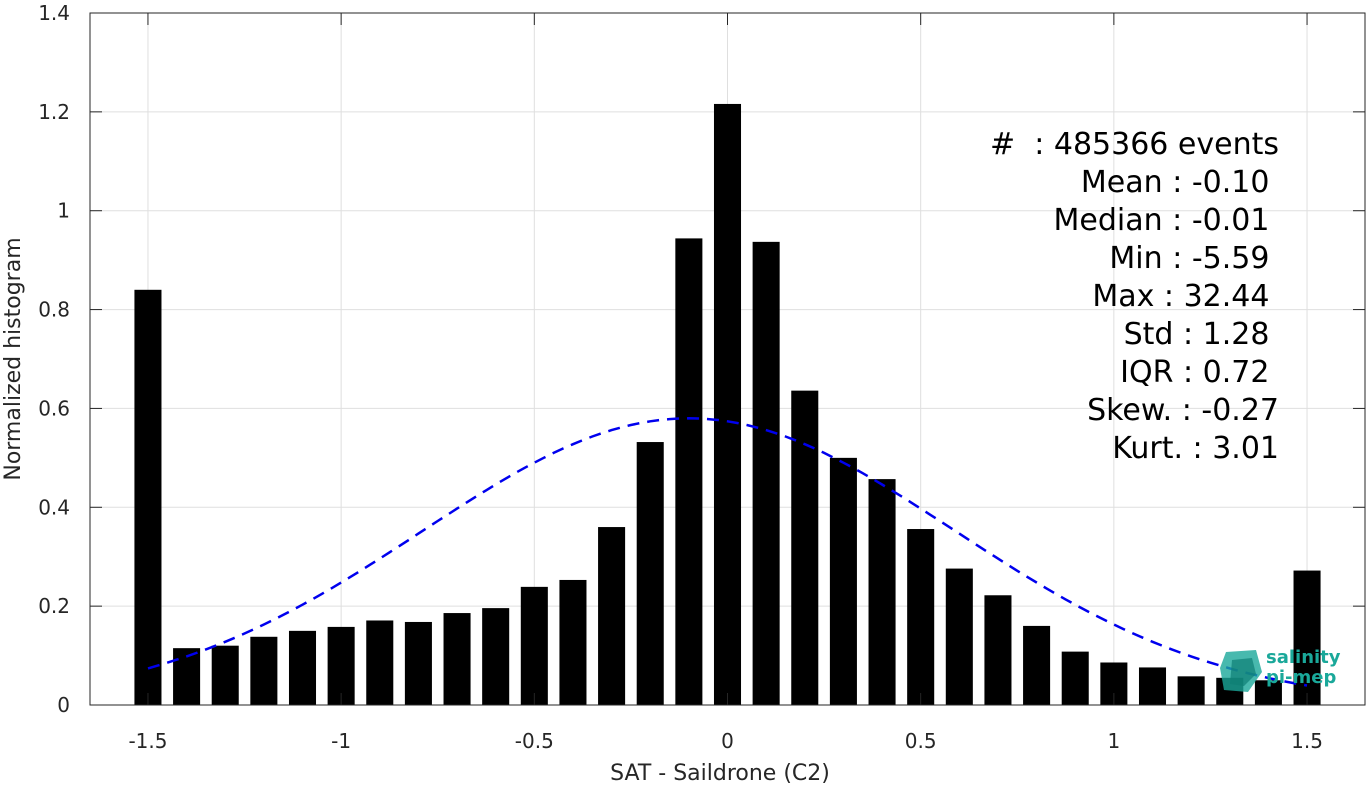 The width and height of the screenshot is (1367, 785). What do you see at coordinates (341, 741) in the screenshot?
I see `x-tick-label: -1` at bounding box center [341, 741].